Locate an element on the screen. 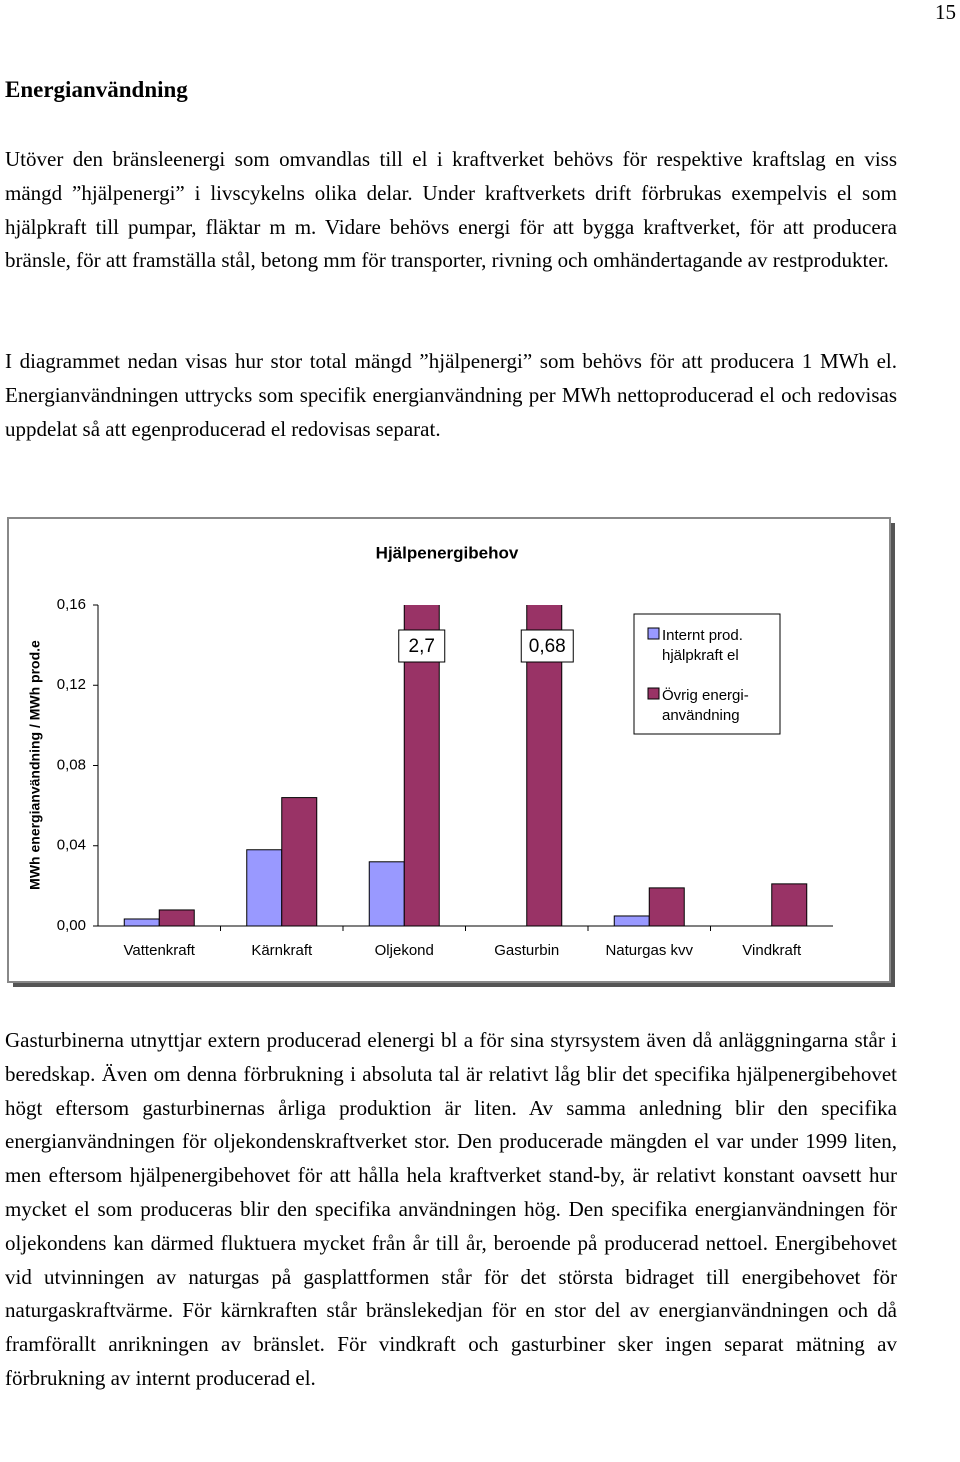 This screenshot has height=1462, width=960. x-tick-label: Naturgas kvv is located at coordinates (649, 950).